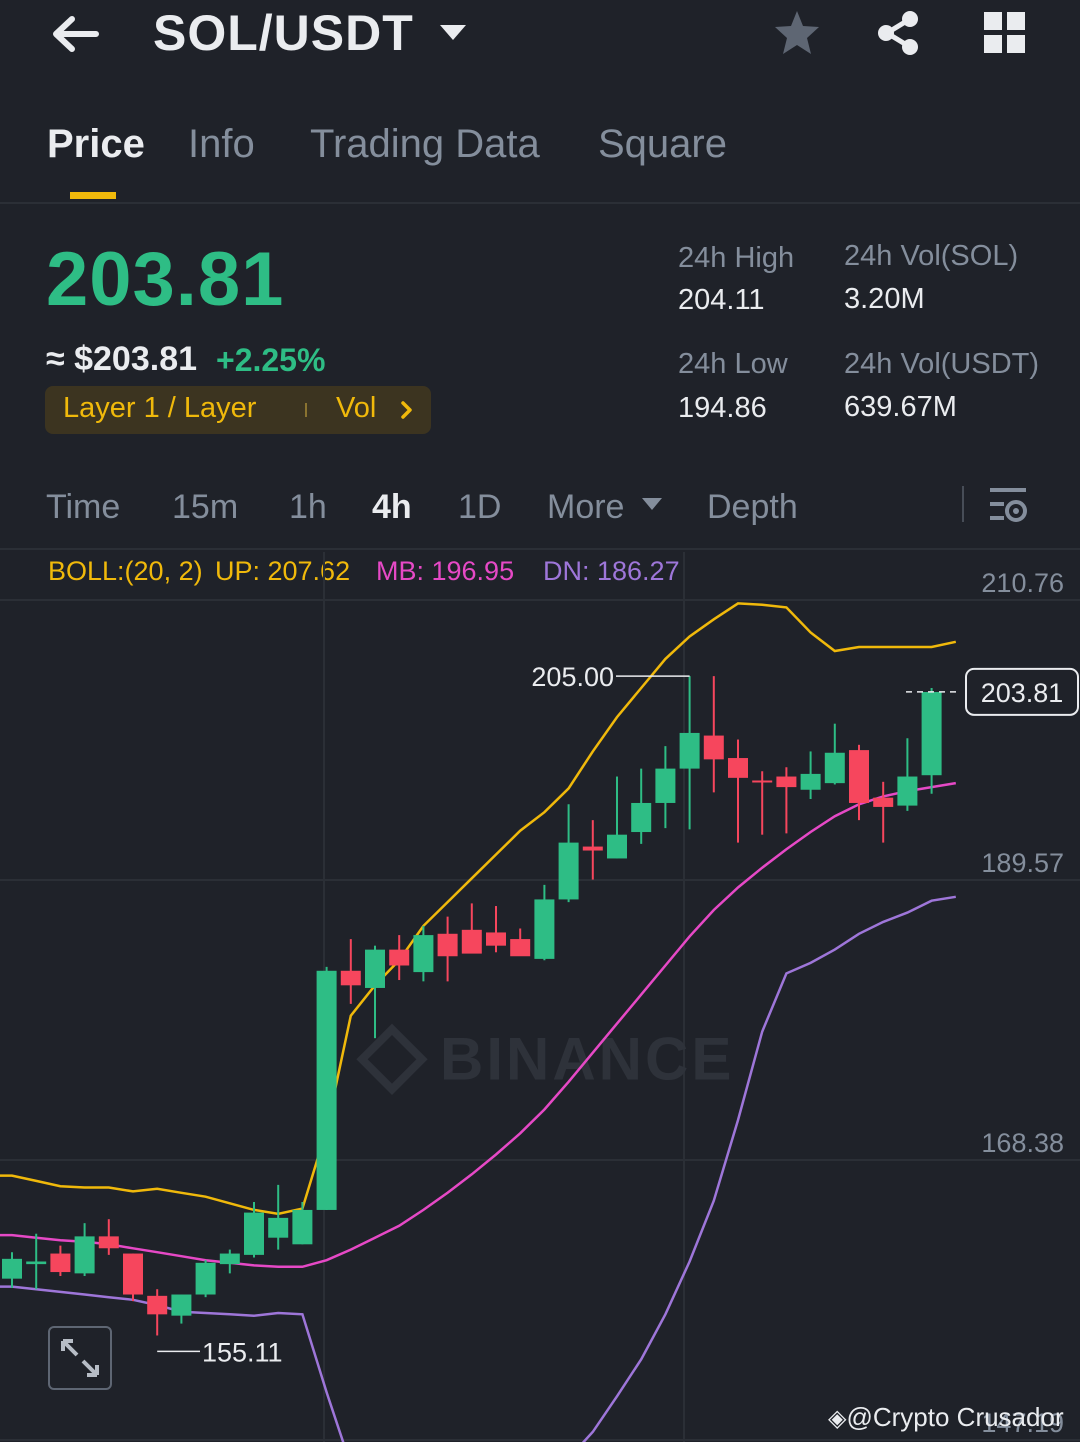 Image resolution: width=1080 pixels, height=1442 pixels. I want to click on toolbar-divider, so click(963, 504).